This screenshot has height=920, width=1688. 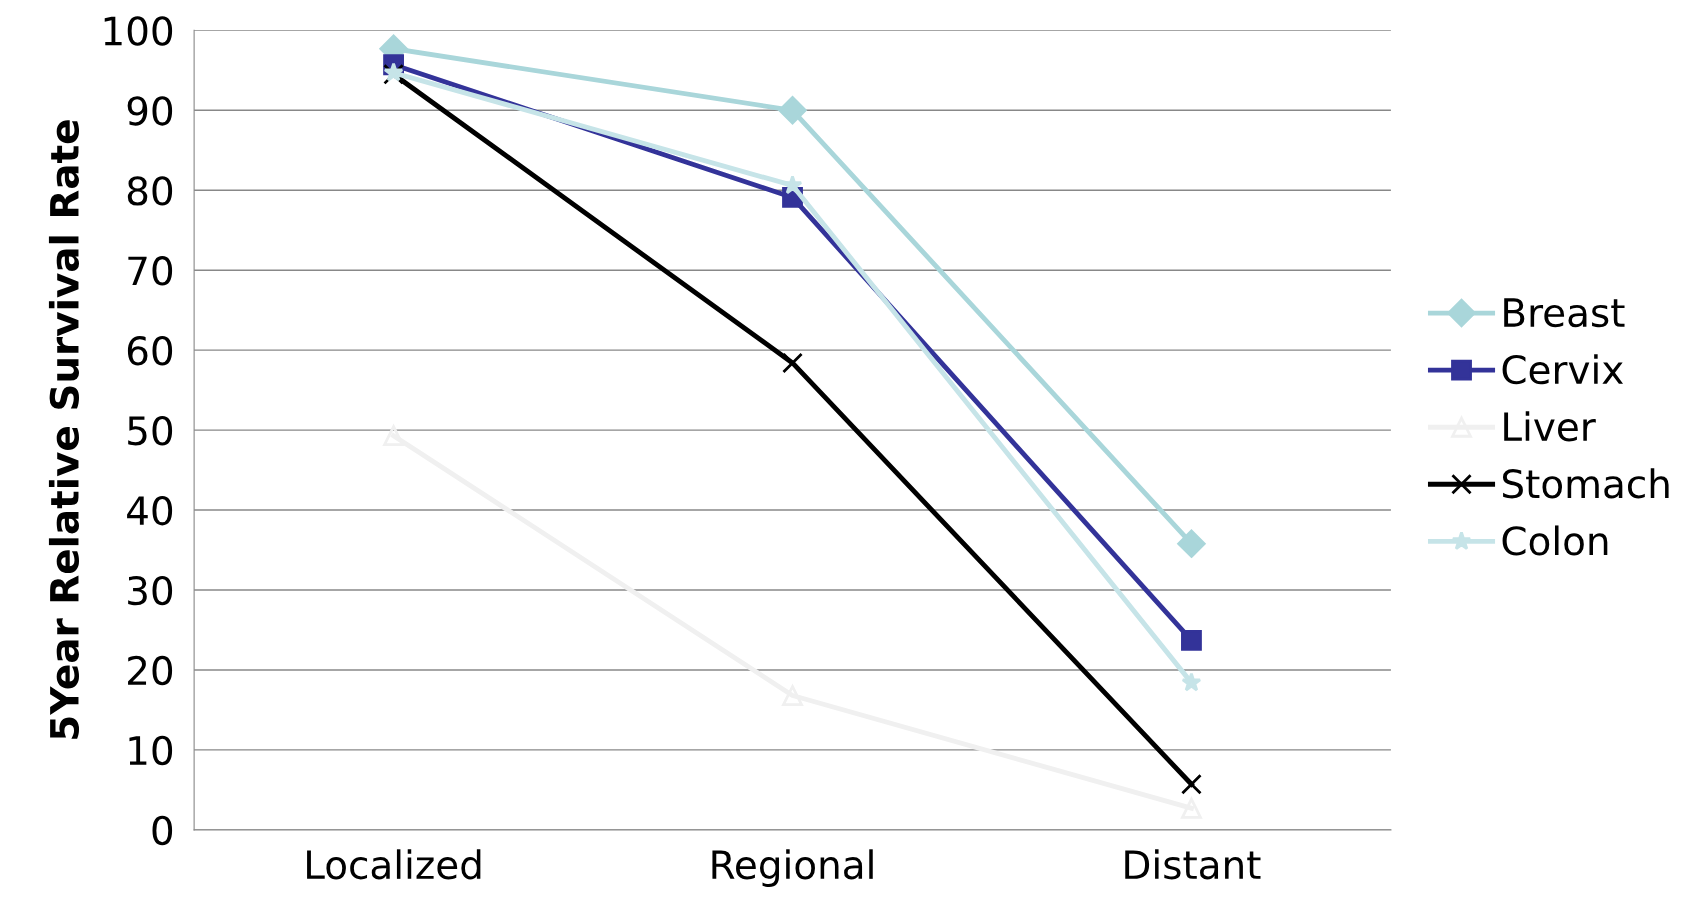 What do you see at coordinates (150, 590) in the screenshot?
I see `y-tick-label: 30` at bounding box center [150, 590].